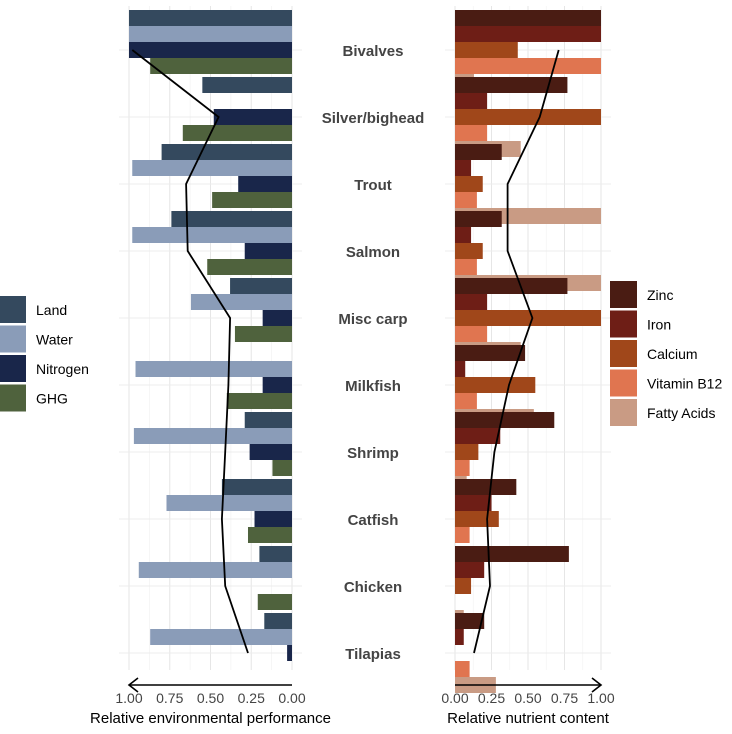  I want to click on env-bar-misc-carp-water, so click(241, 302).